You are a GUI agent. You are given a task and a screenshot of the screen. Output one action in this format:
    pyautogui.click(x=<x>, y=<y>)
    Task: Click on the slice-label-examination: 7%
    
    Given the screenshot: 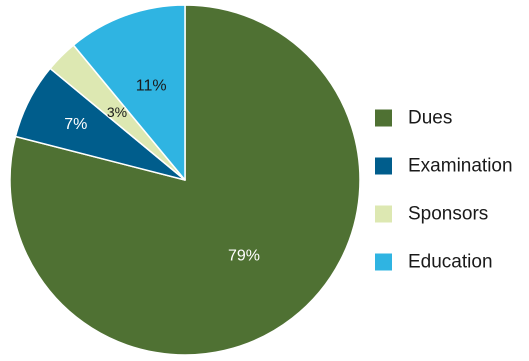 What is the action you would take?
    pyautogui.click(x=75, y=124)
    